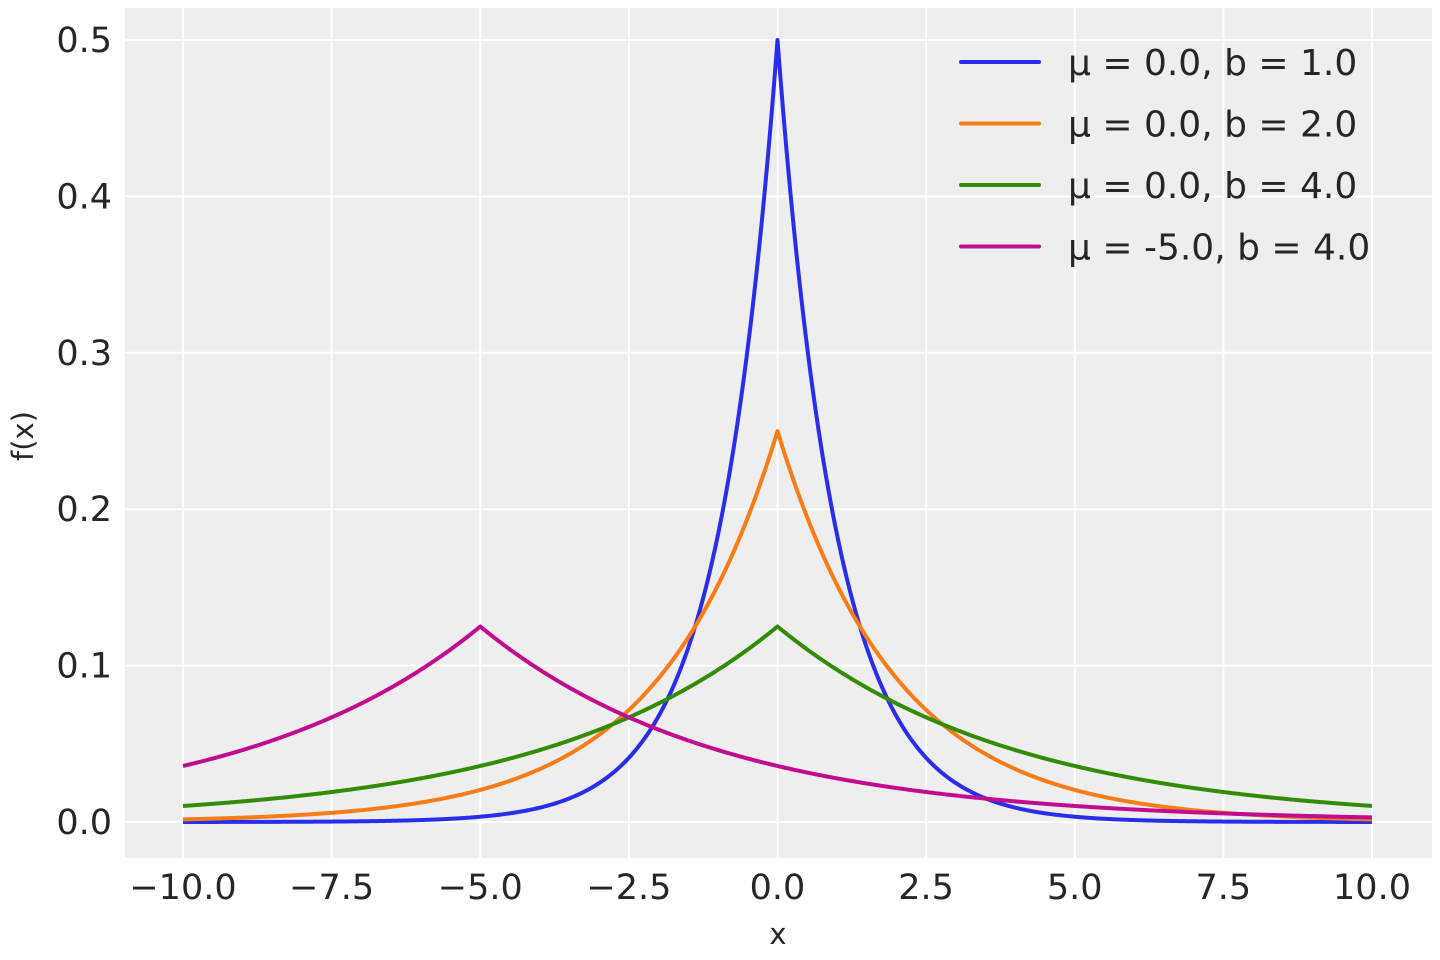  Describe the element at coordinates (84, 432) in the screenshot. I see `y-tick-labels: 0.0 0.1 0.2 0.3 0.4 0.5` at that location.